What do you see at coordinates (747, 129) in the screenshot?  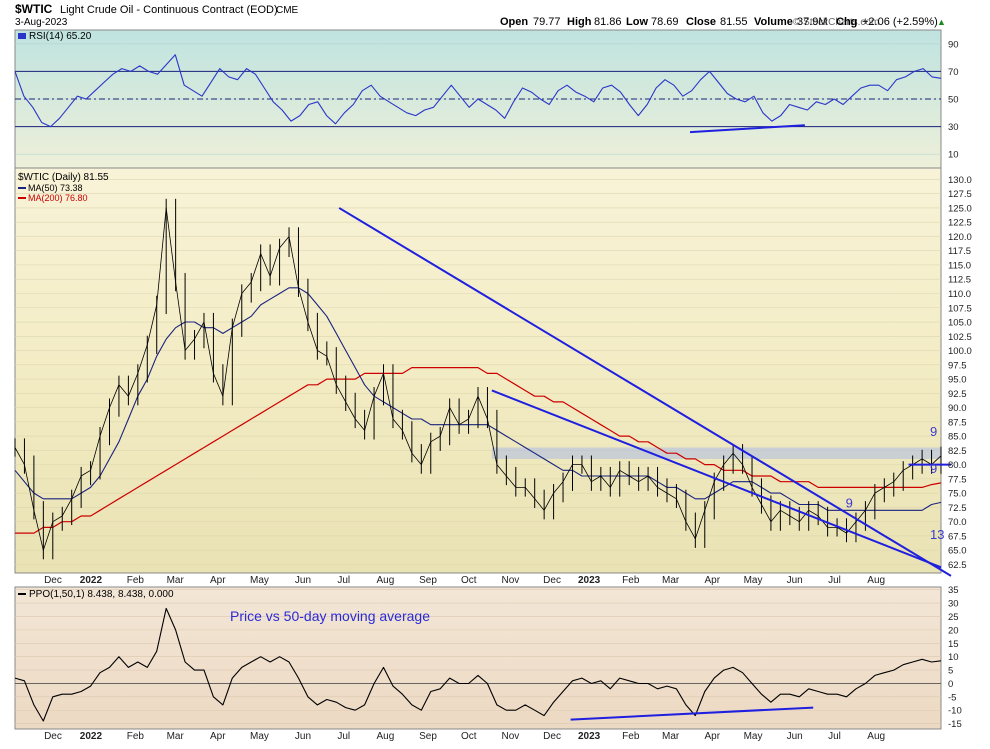 I see `rsi-divergence-line` at bounding box center [747, 129].